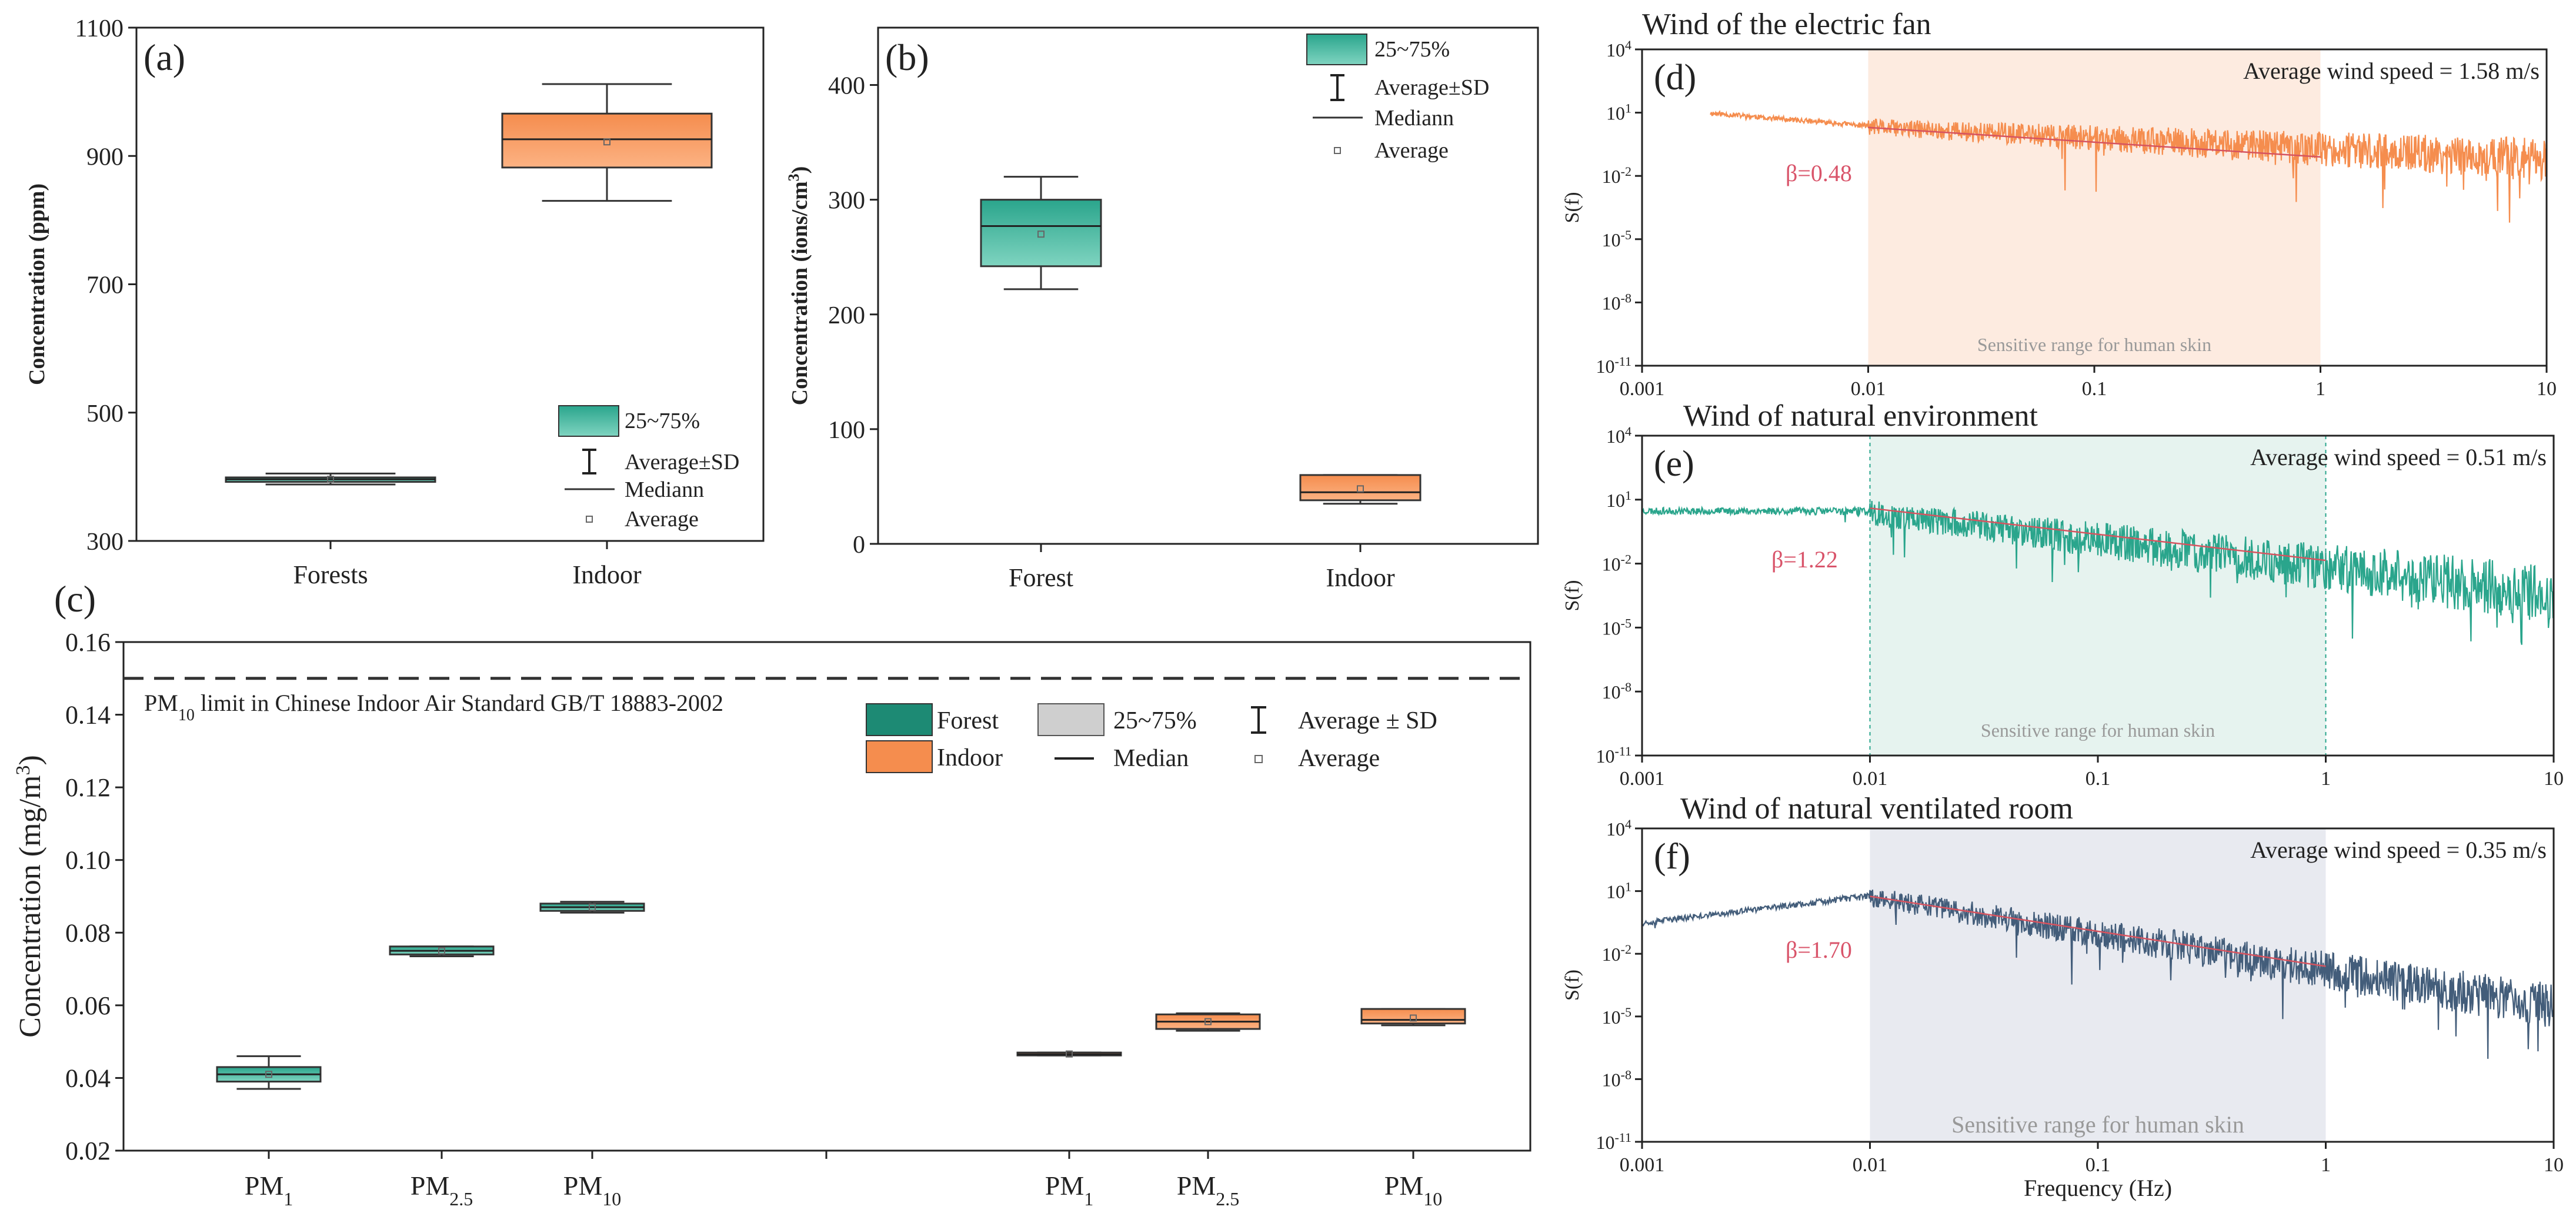 The width and height of the screenshot is (2576, 1230). Describe the element at coordinates (30, 897) in the screenshot. I see `y-axis-title: Concentration (mg/m3)` at that location.